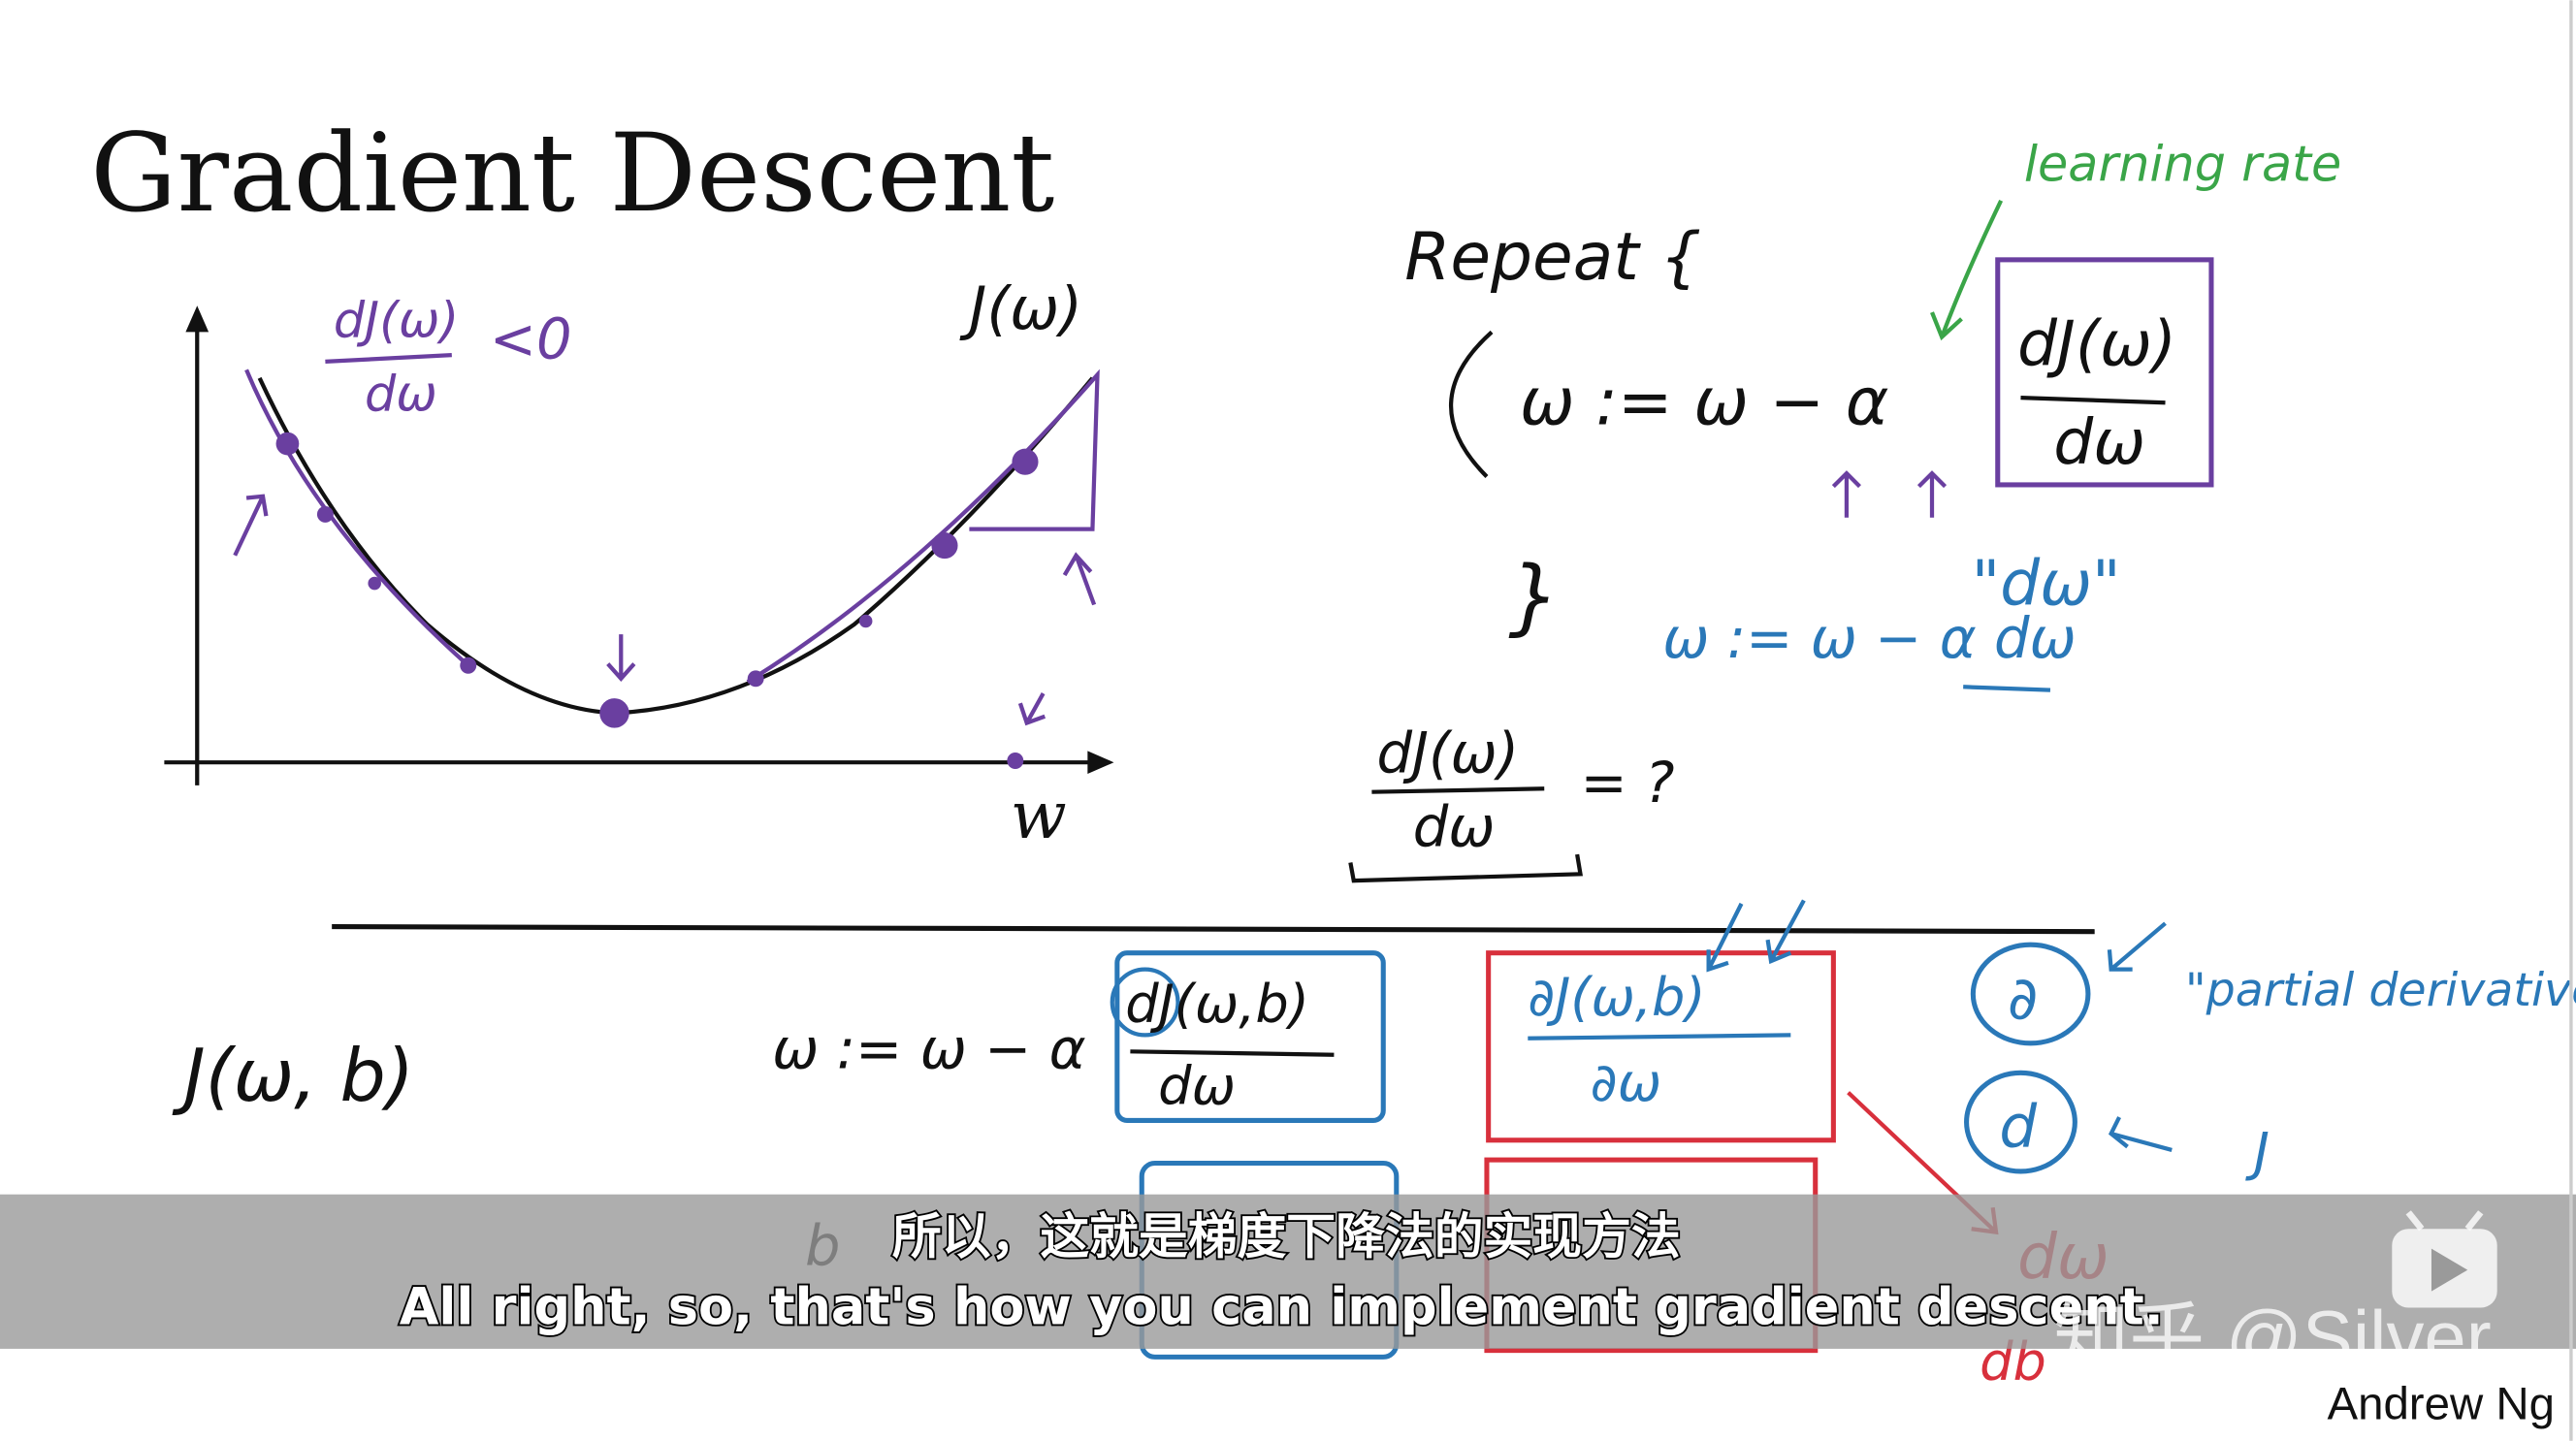 The height and width of the screenshot is (1441, 2576). What do you see at coordinates (197, 319) in the screenshot?
I see `y-axis-arrow-icon` at bounding box center [197, 319].